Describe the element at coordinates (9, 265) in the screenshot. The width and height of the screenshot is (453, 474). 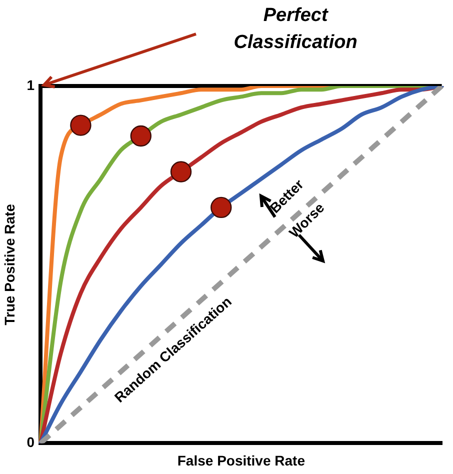
I see `y-axis-title: True Positive Rate` at that location.